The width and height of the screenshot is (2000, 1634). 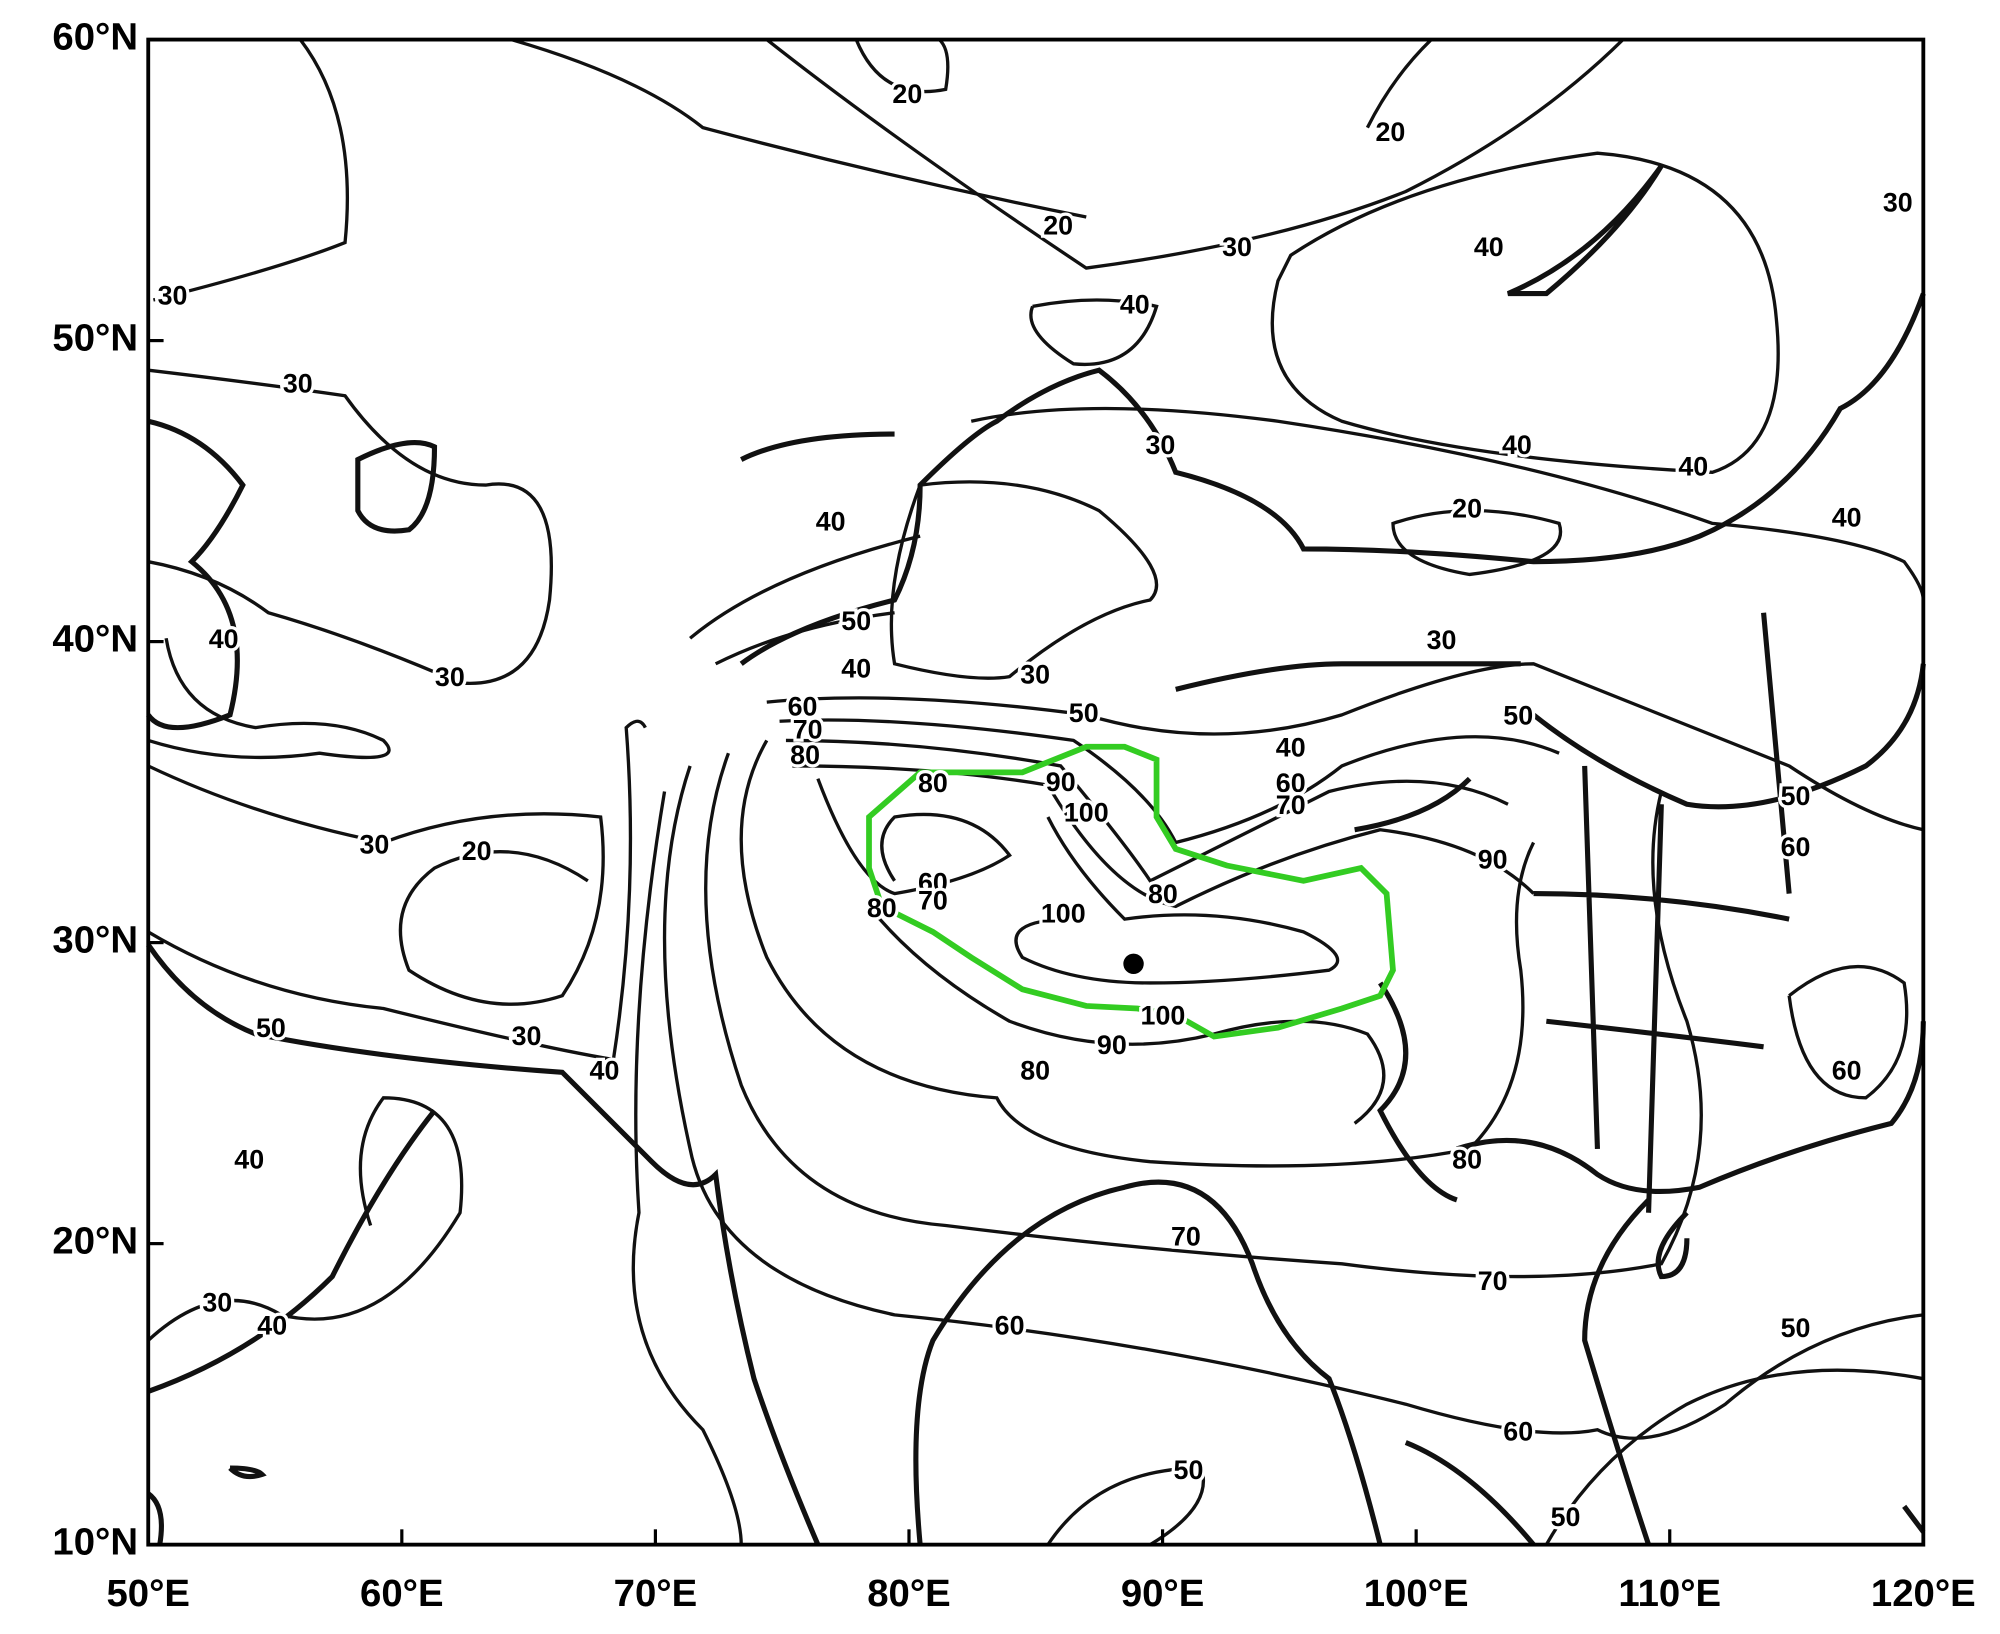 What do you see at coordinates (95, 1542) in the screenshot?
I see `y-tick-label: 10°N` at bounding box center [95, 1542].